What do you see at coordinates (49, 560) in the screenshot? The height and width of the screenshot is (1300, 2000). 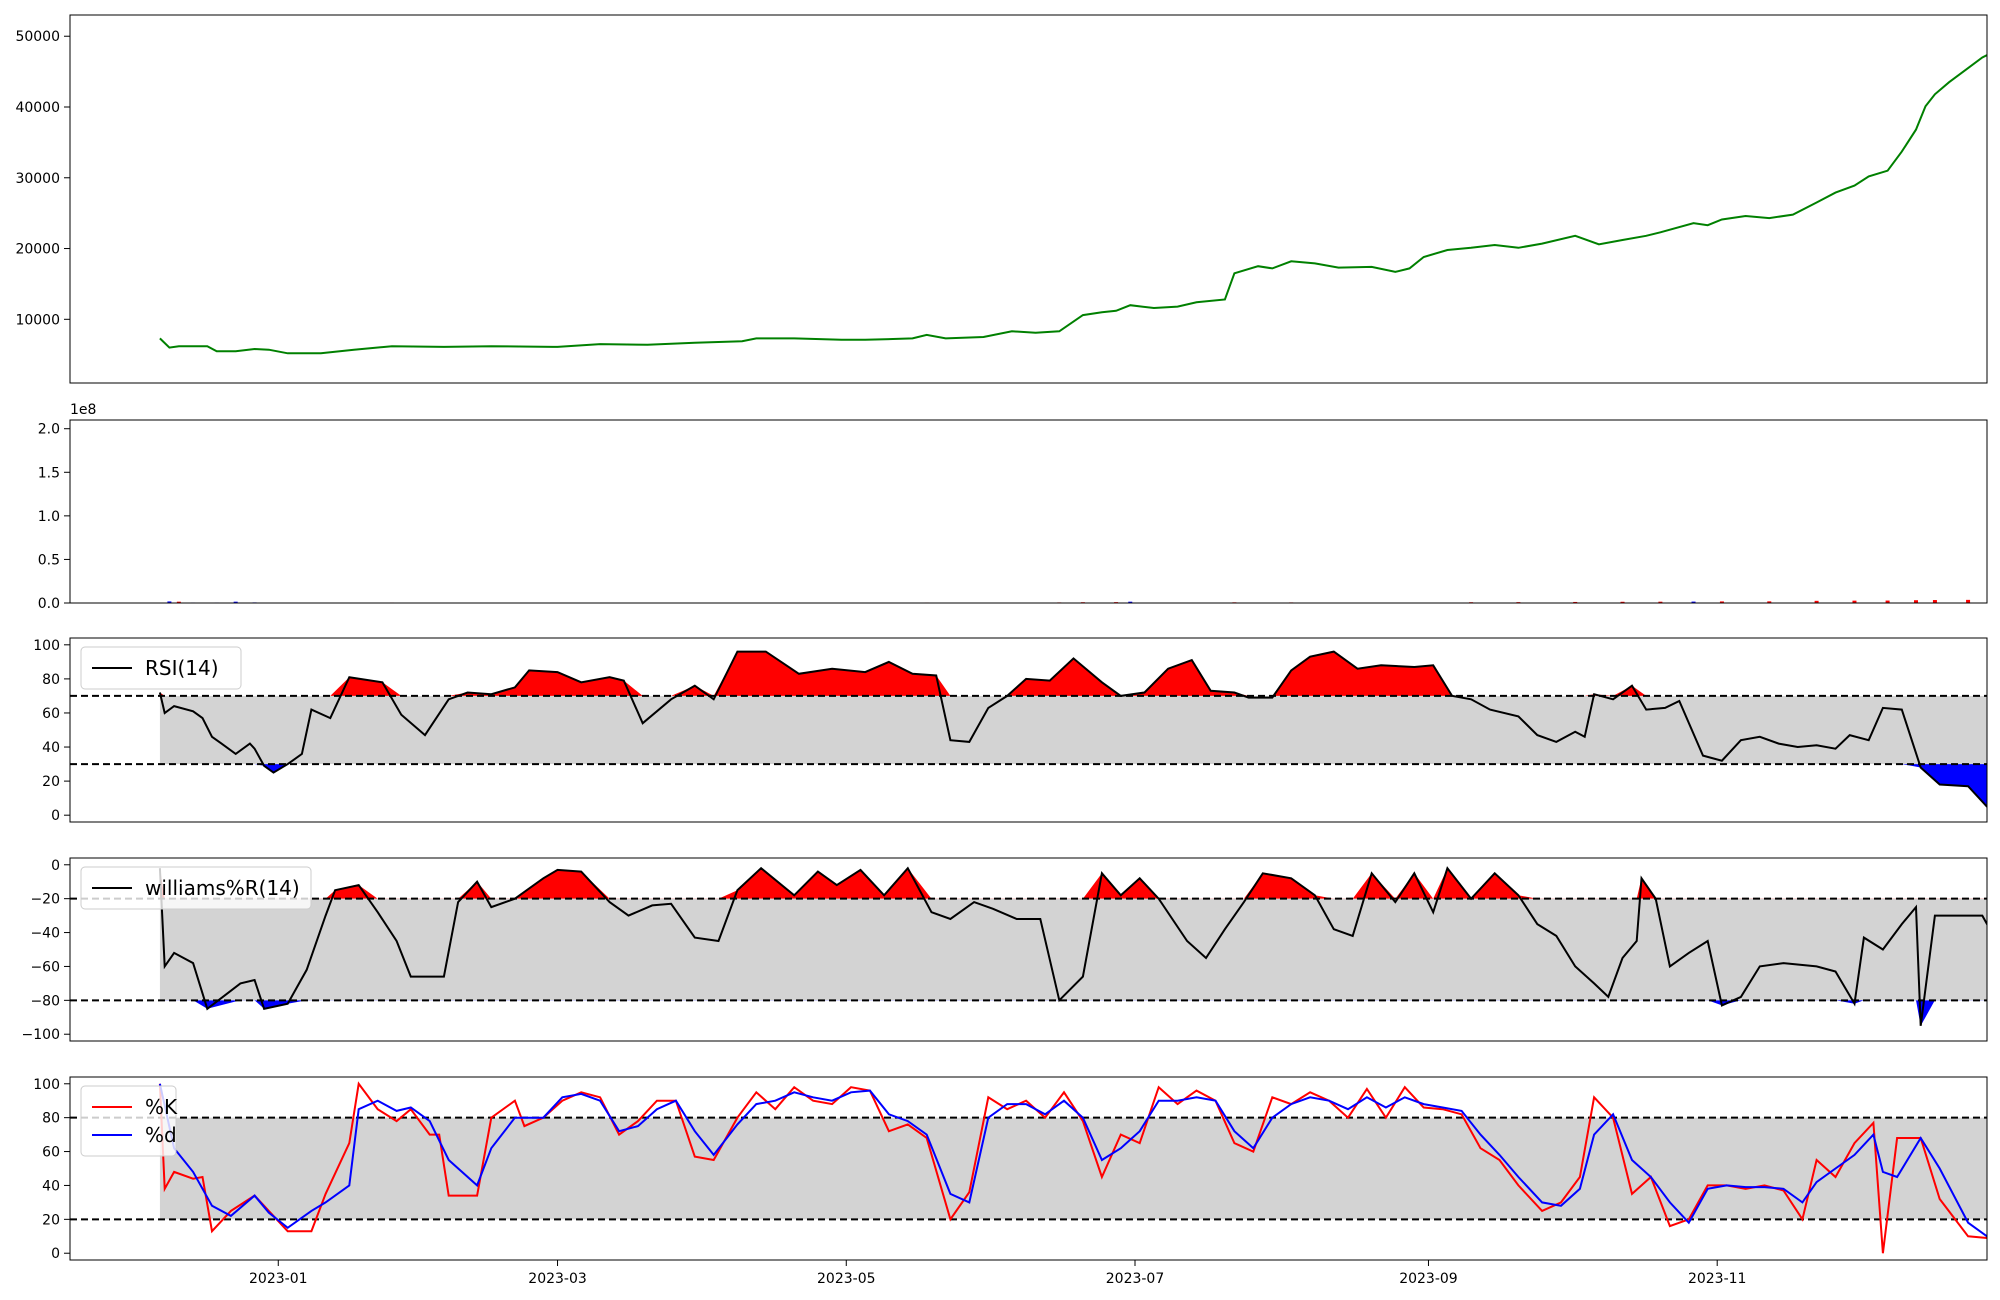 I see `y-tick-label: 0.5` at bounding box center [49, 560].